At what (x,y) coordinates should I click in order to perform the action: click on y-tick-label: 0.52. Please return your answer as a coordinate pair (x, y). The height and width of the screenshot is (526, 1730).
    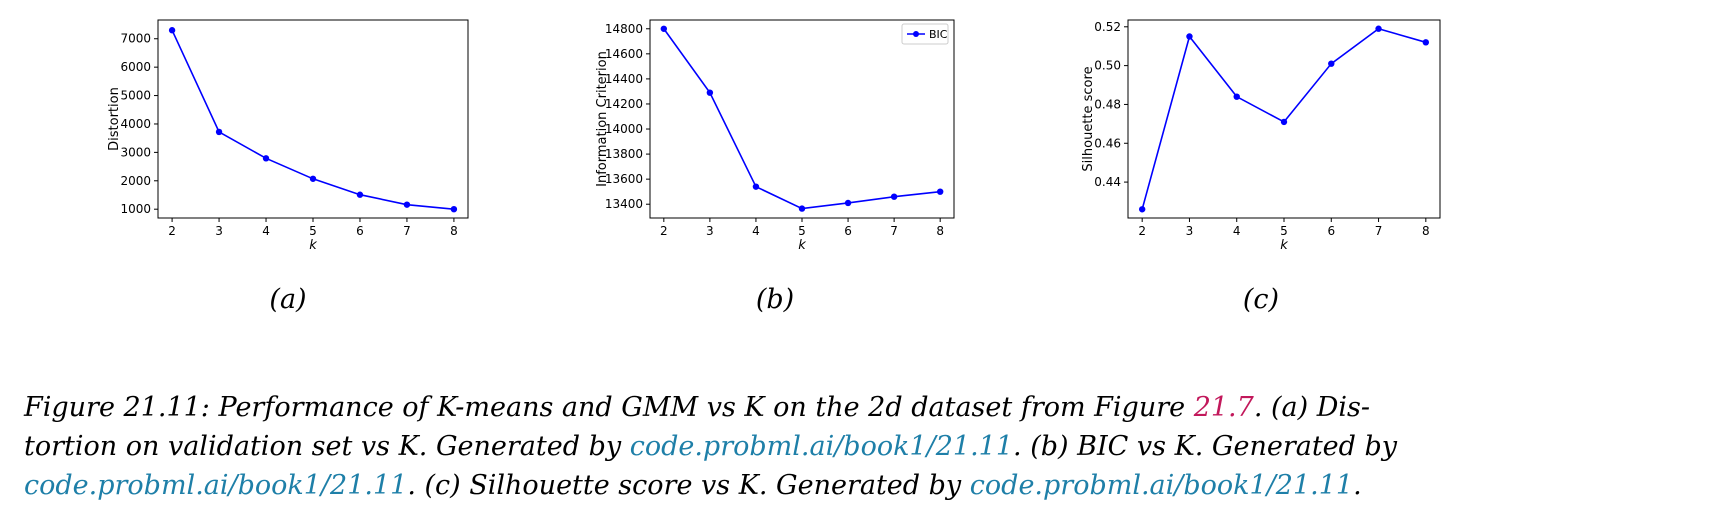
    Looking at the image, I should click on (1107, 27).